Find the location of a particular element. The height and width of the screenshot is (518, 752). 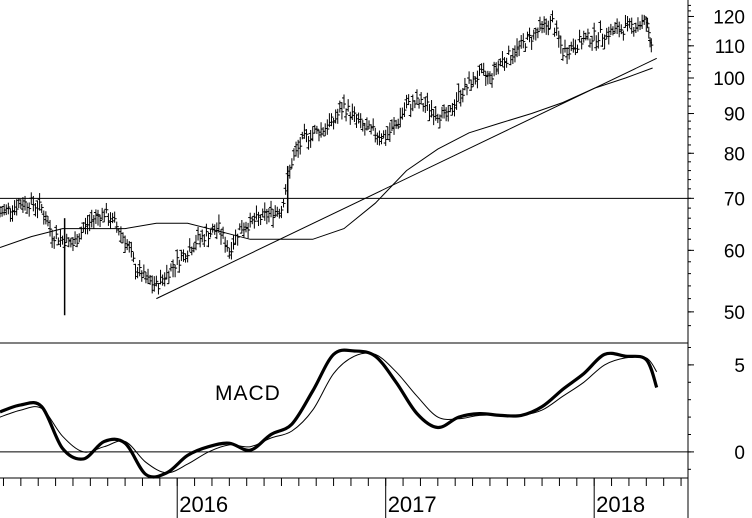

price-ytick-label: 90 is located at coordinates (734, 115).